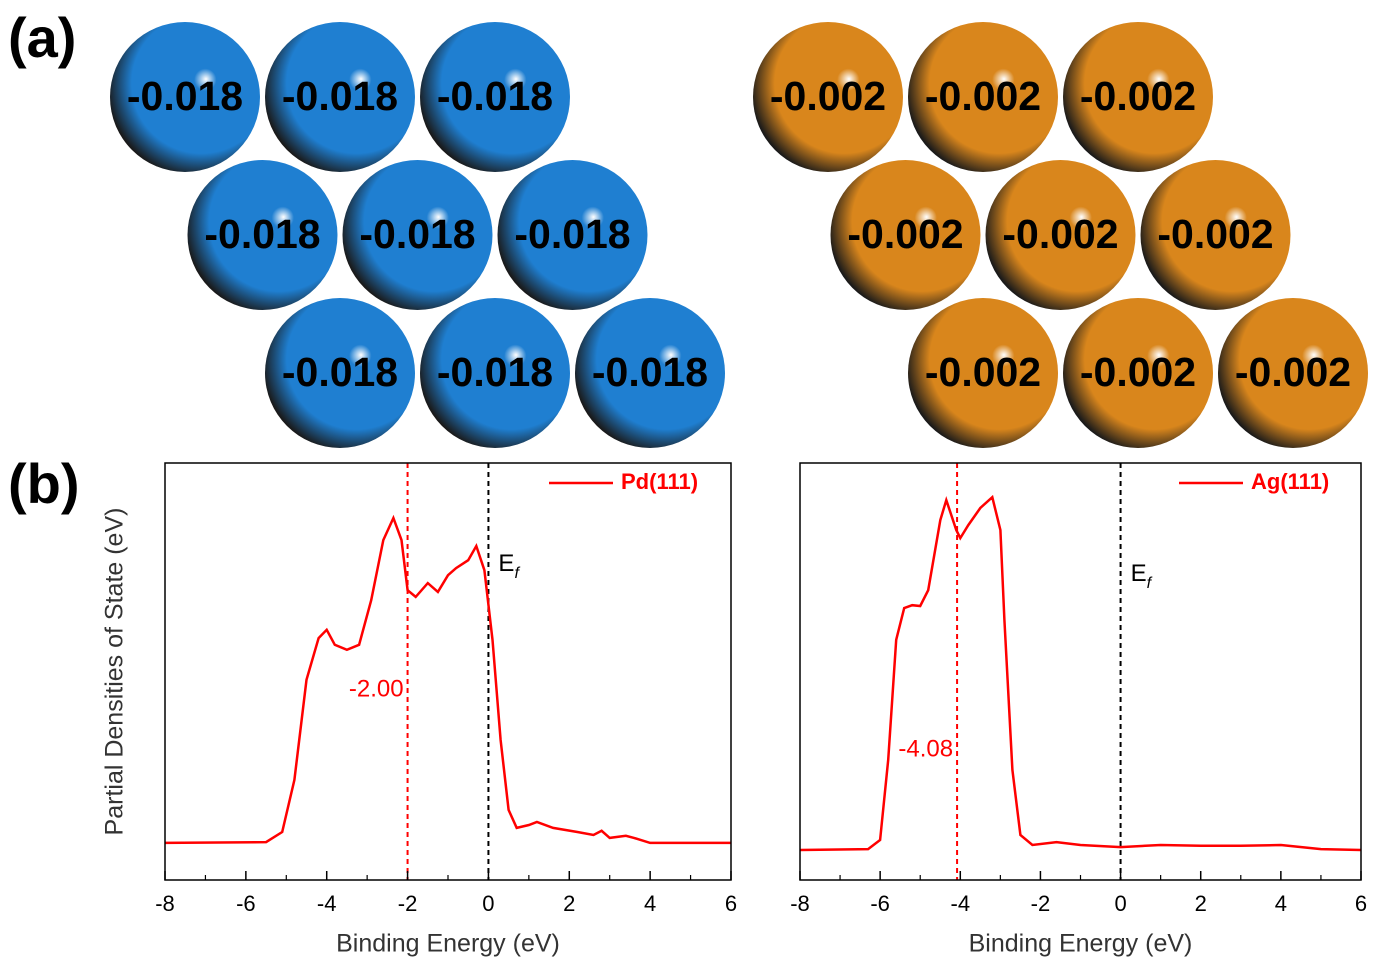  Describe the element at coordinates (925, 748) in the screenshot. I see `d-band-center-label: -4.08` at that location.